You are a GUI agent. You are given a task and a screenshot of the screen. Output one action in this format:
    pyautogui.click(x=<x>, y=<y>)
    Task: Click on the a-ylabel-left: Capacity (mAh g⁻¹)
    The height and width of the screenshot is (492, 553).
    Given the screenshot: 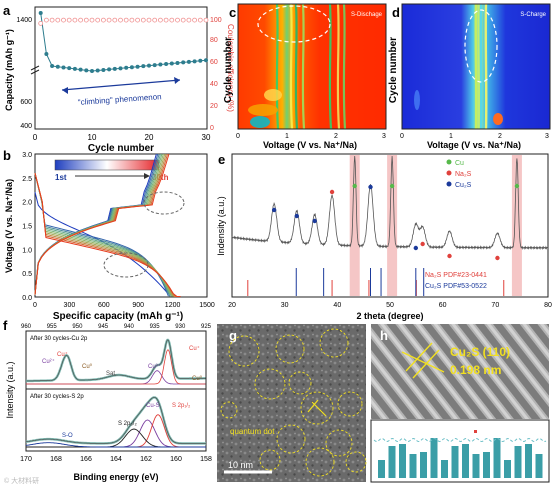 What is the action you would take?
    pyautogui.click(x=9, y=70)
    